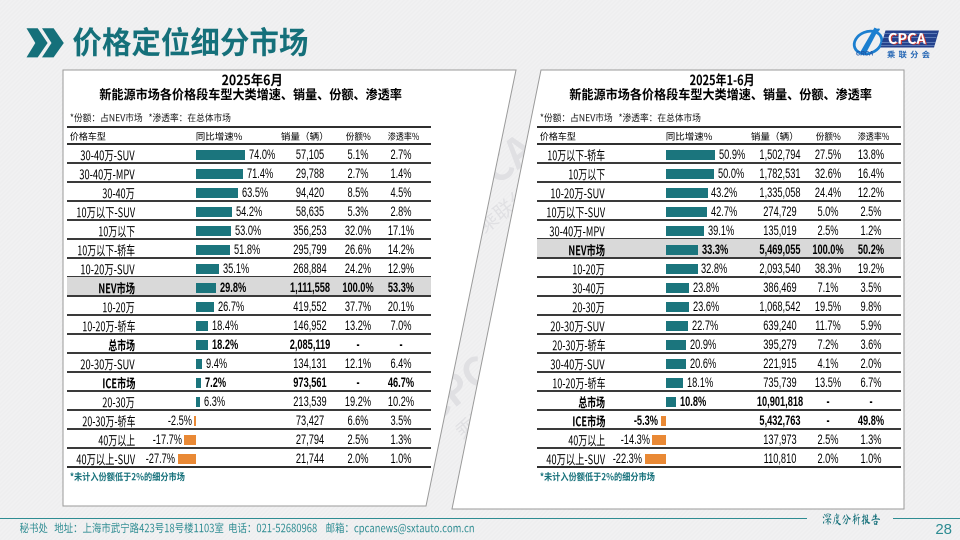 This screenshot has width=960, height=540. What do you see at coordinates (864, 55) in the screenshot?
I see `svg-text: CRCA` at bounding box center [864, 55].